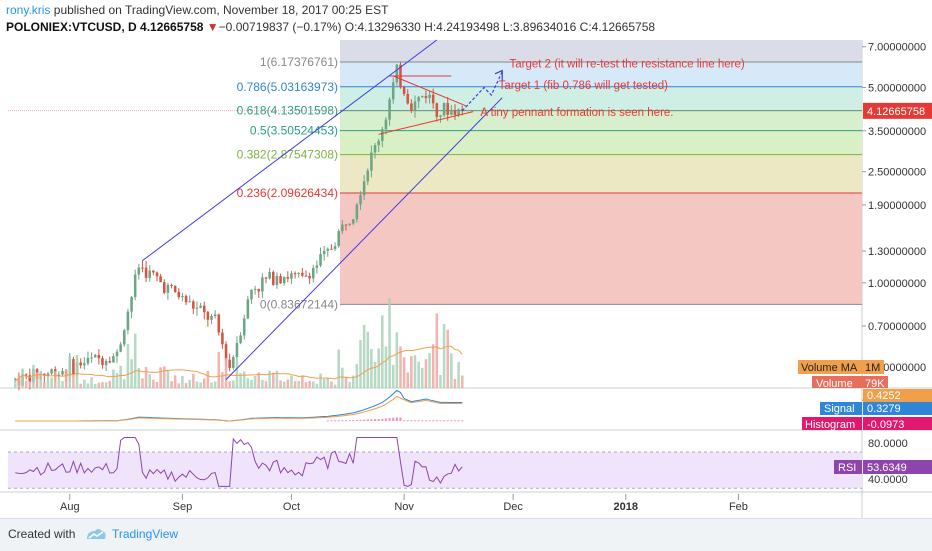 This screenshot has height=551, width=932. I want to click on price-axis-label: 2.50000000, so click(897, 173).